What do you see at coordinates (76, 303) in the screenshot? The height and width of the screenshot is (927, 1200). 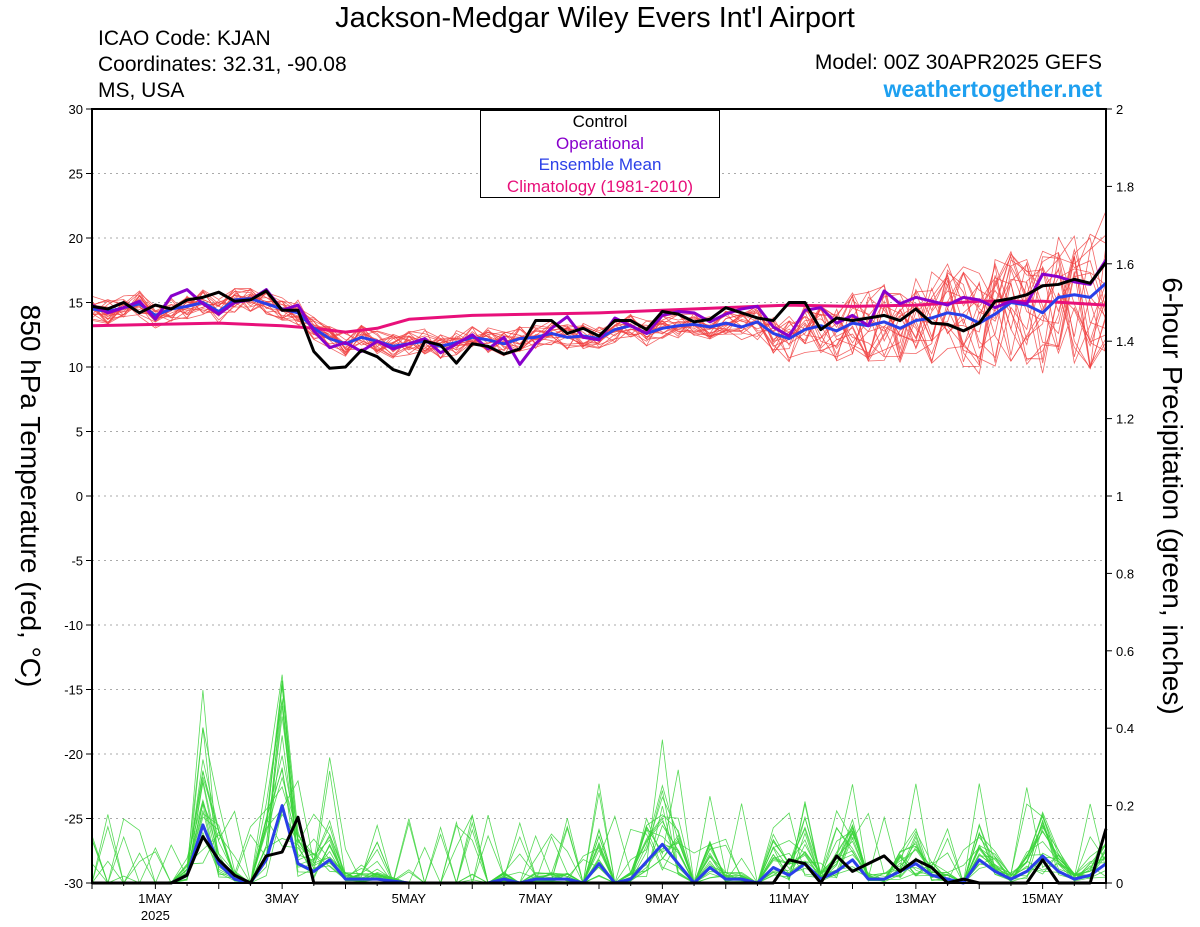 I see `y-left-tick-label: 15` at bounding box center [76, 303].